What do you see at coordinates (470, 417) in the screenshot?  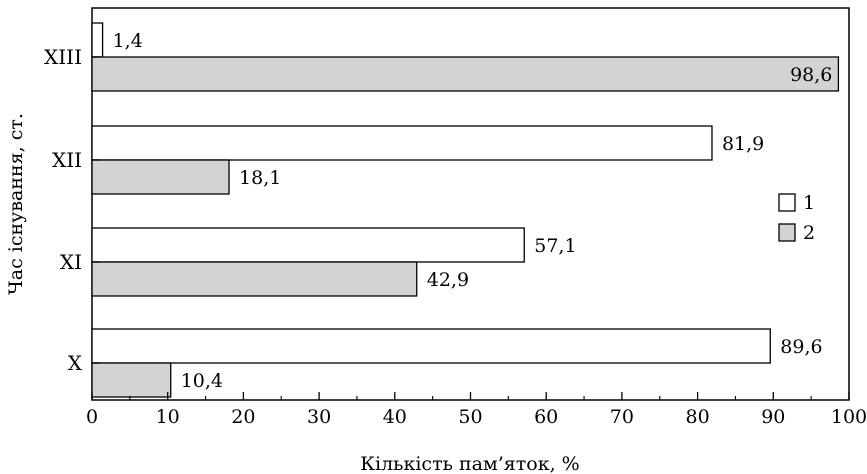 I see `x-tick-label-50: 50` at bounding box center [470, 417].